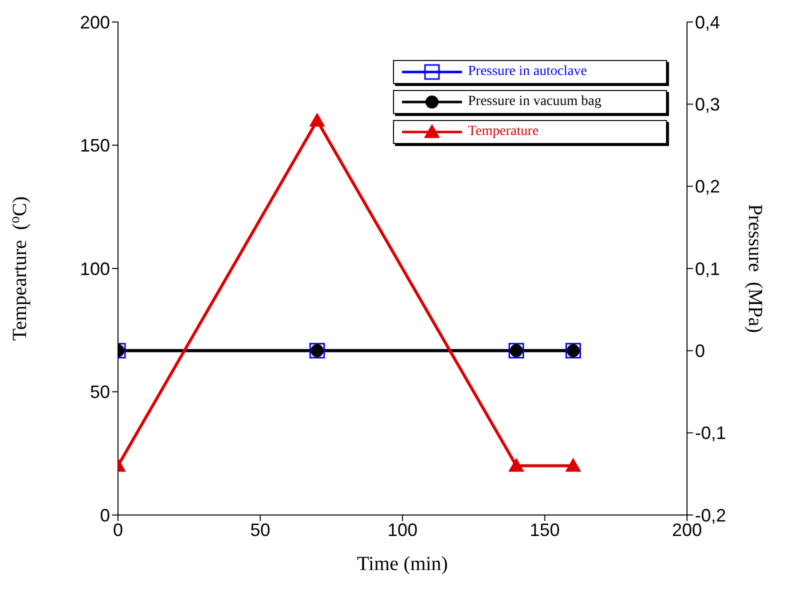  I want to click on legend-label: Pressure in autoclave, so click(527, 72).